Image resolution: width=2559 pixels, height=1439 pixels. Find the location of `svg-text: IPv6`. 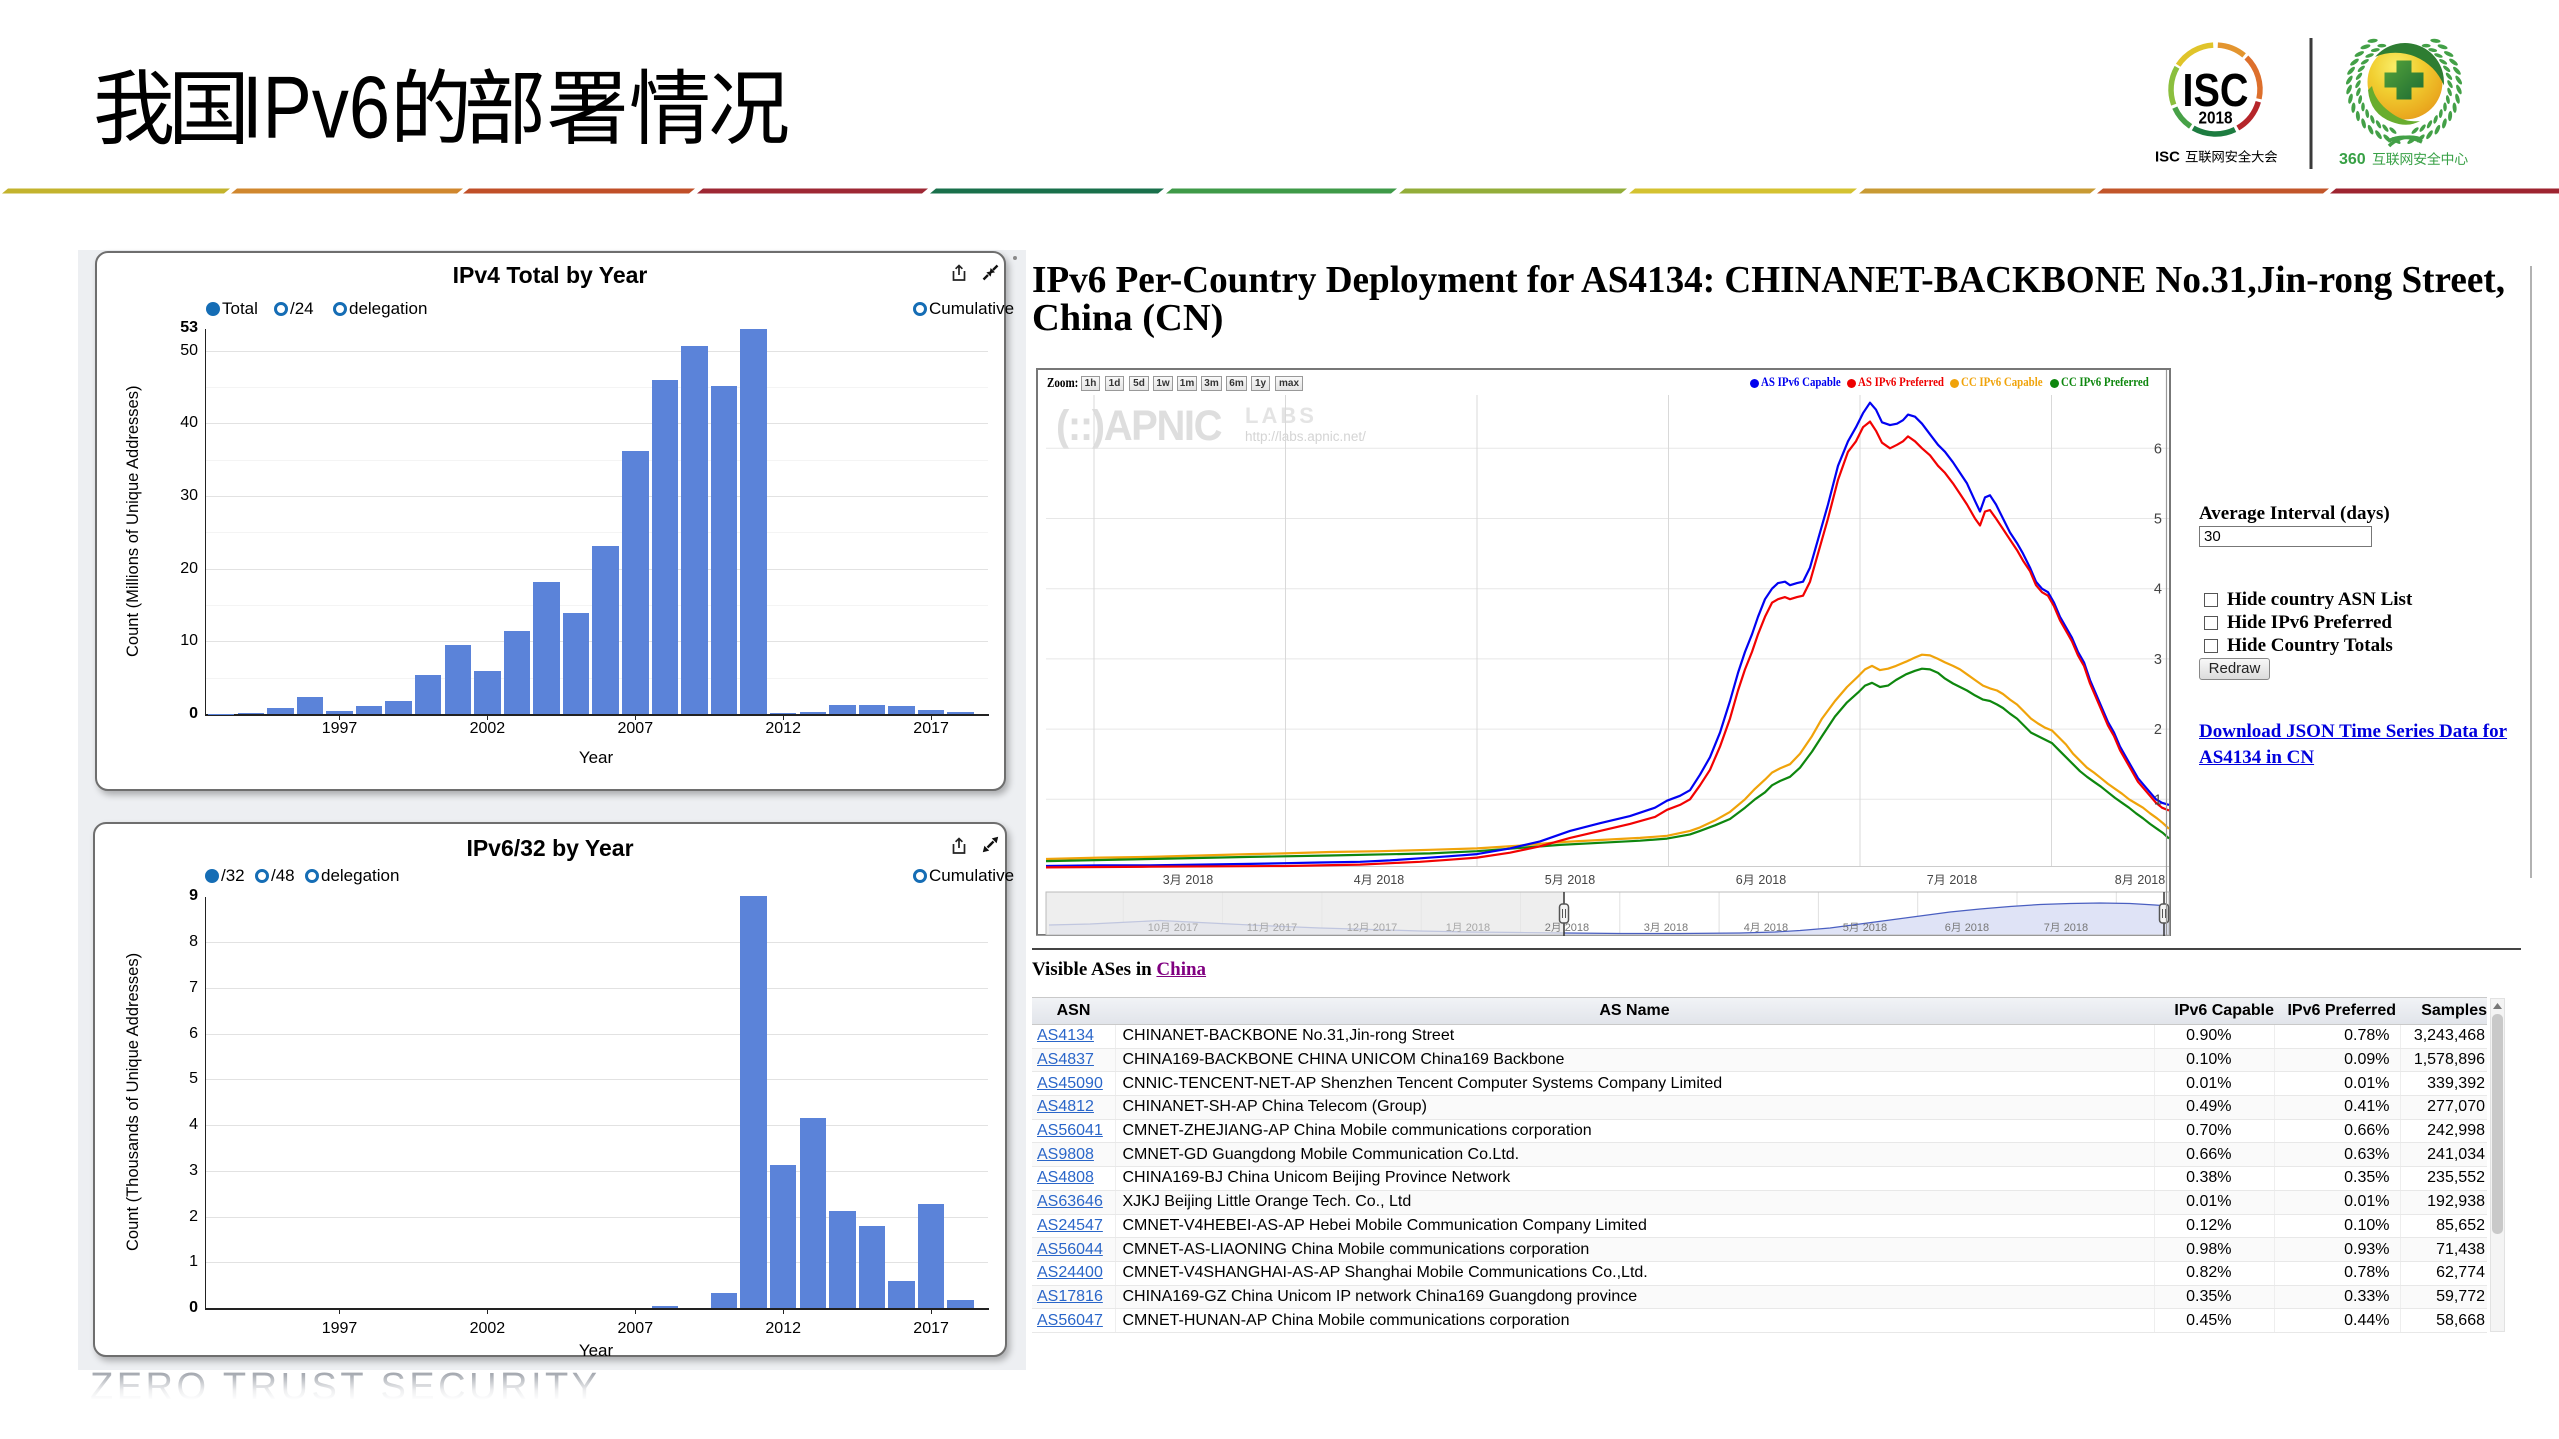

svg-text: IPv6 is located at coordinates (316, 107).